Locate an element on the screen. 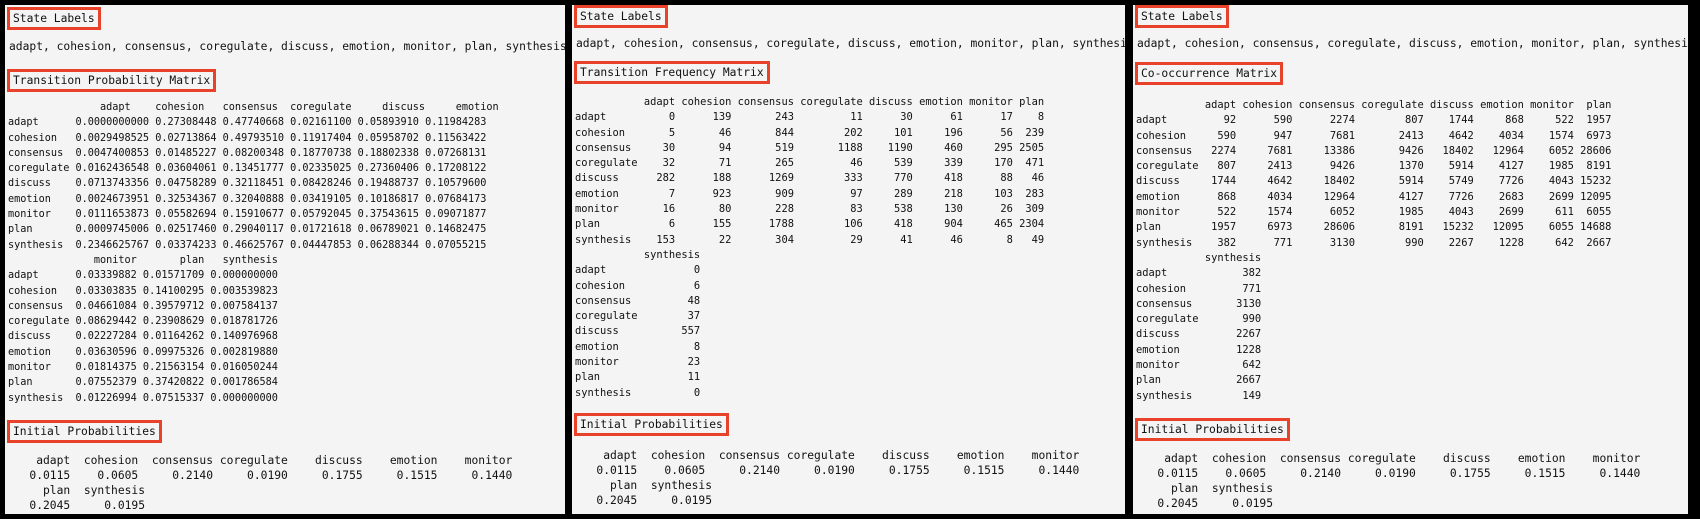  transition-frequency-matrix-heading: Transition Frequency Matrix is located at coordinates (672, 72).